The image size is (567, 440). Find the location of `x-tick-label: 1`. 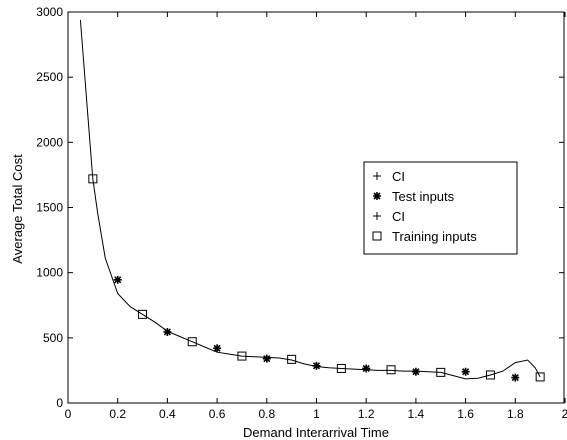

x-tick-label: 1 is located at coordinates (316, 414).